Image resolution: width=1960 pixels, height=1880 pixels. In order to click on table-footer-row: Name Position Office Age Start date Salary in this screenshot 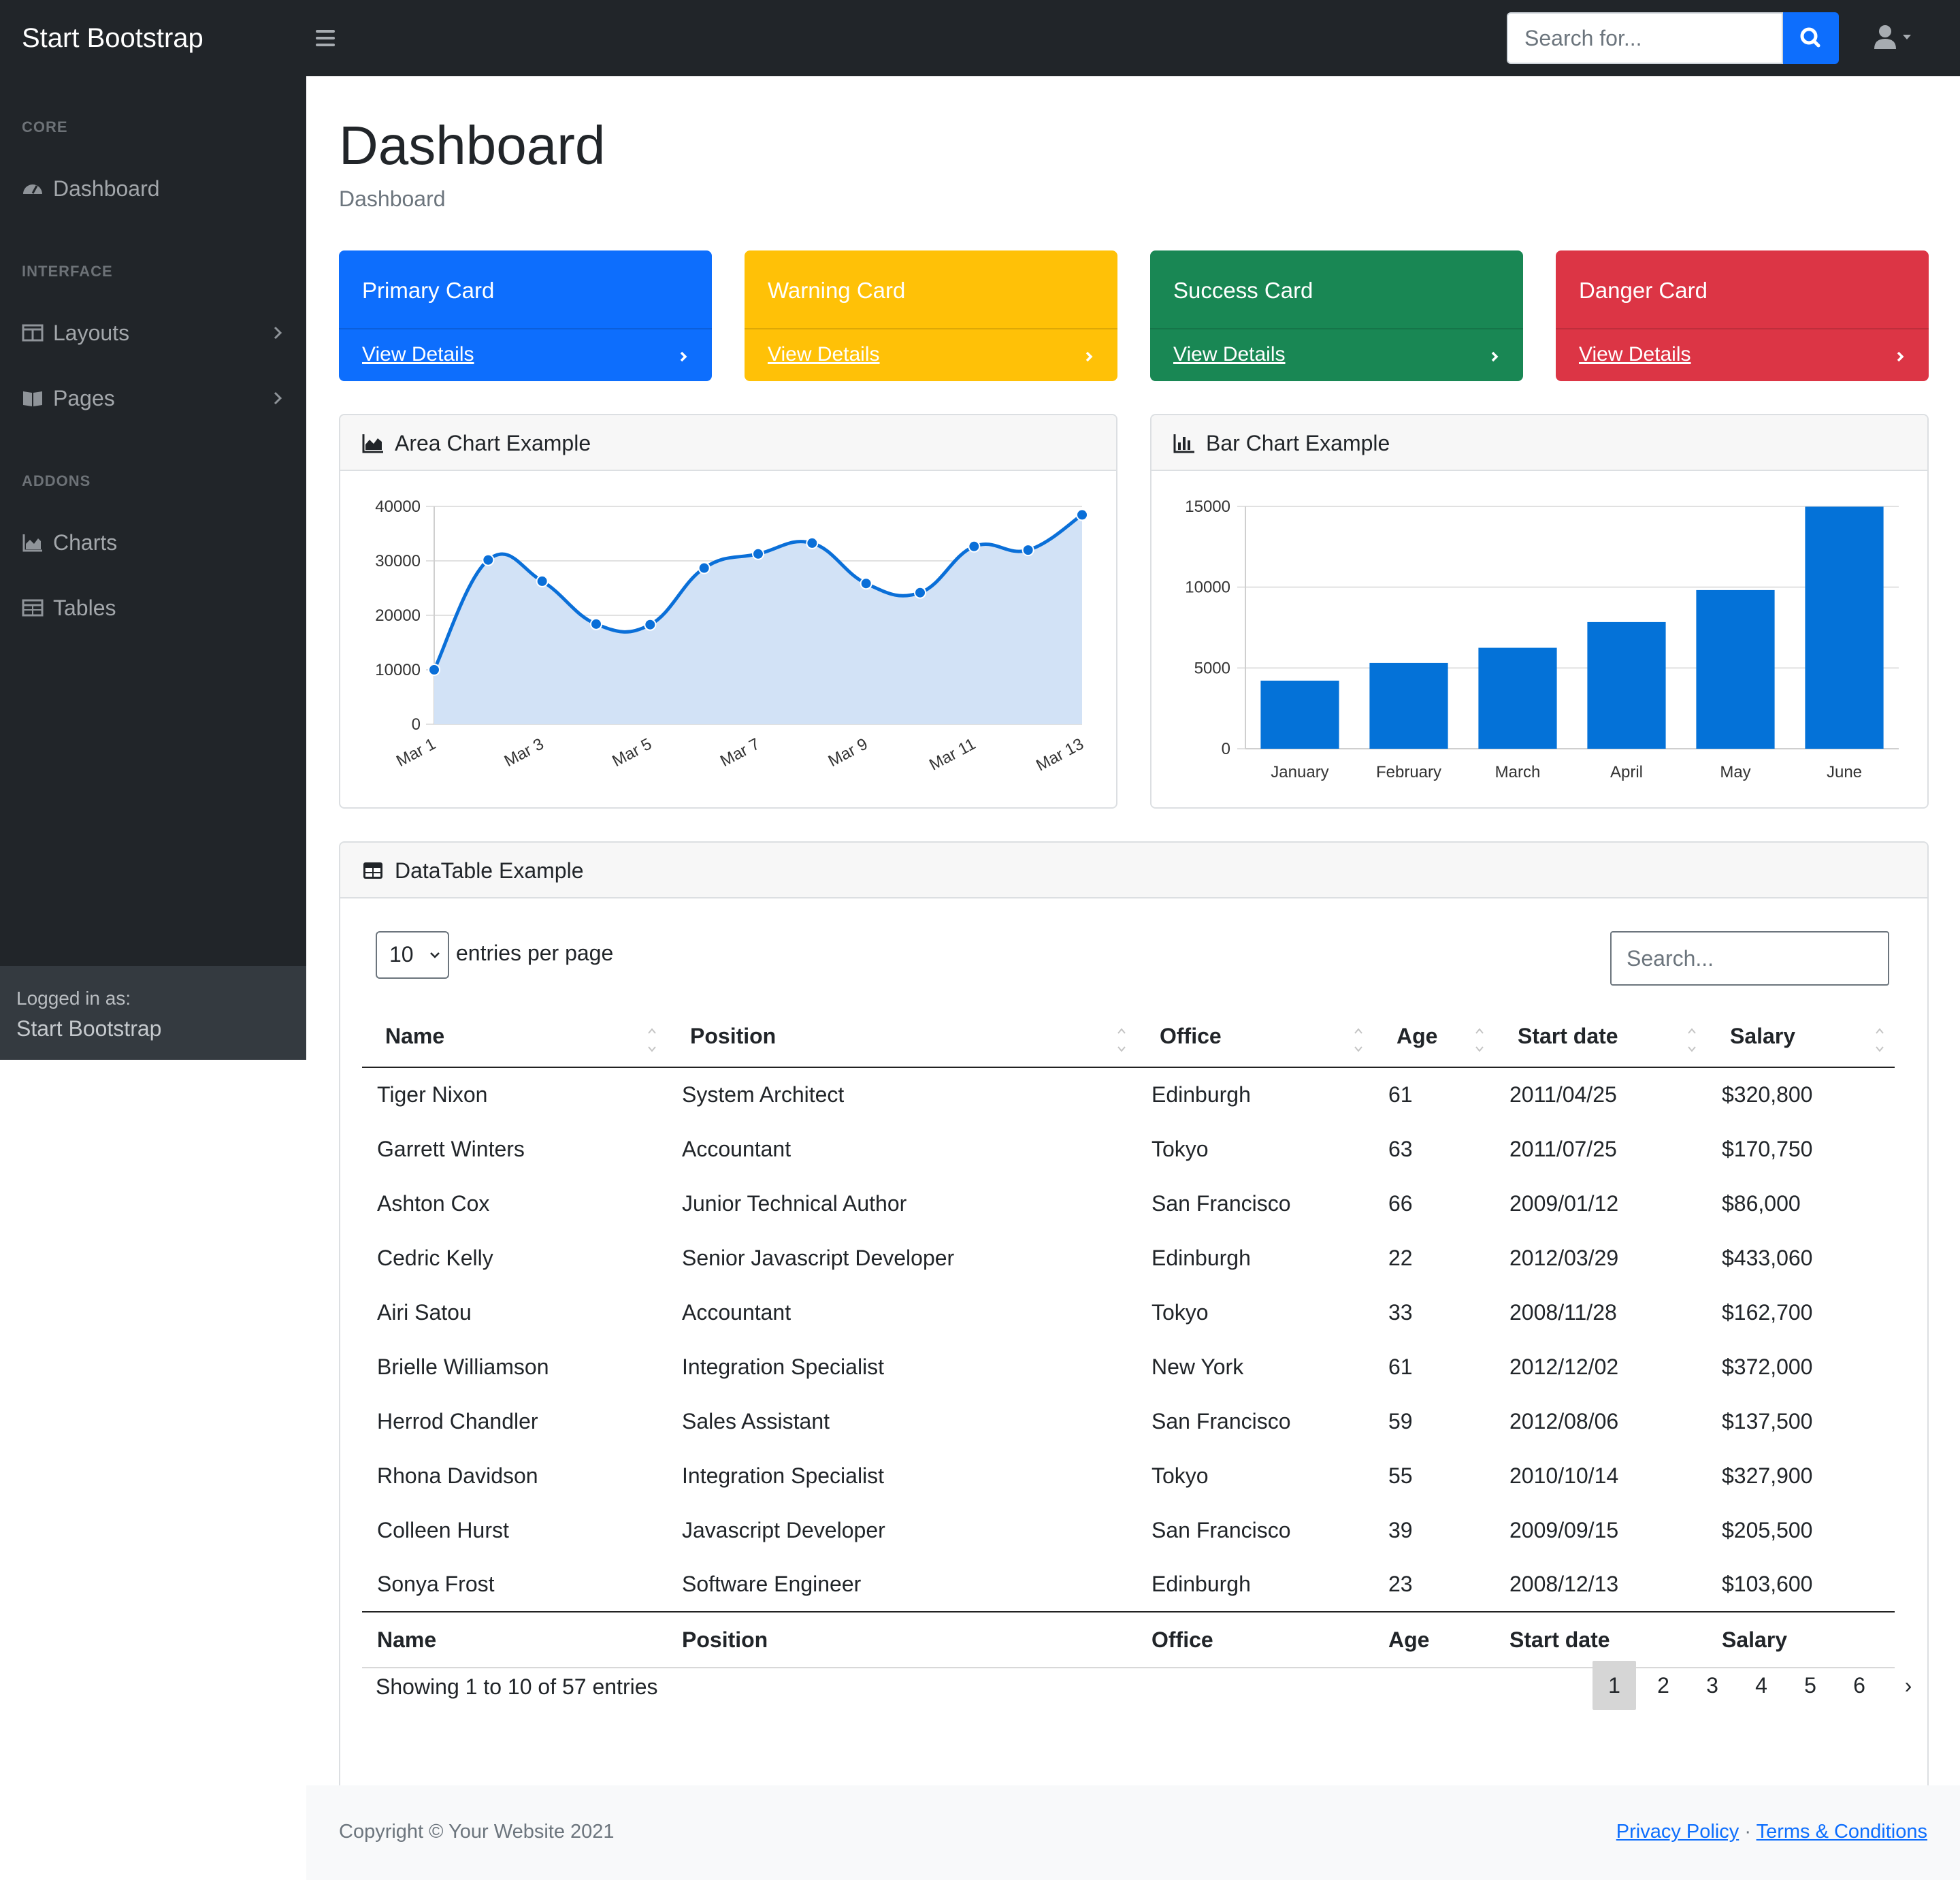, I will do `click(1129, 1639)`.